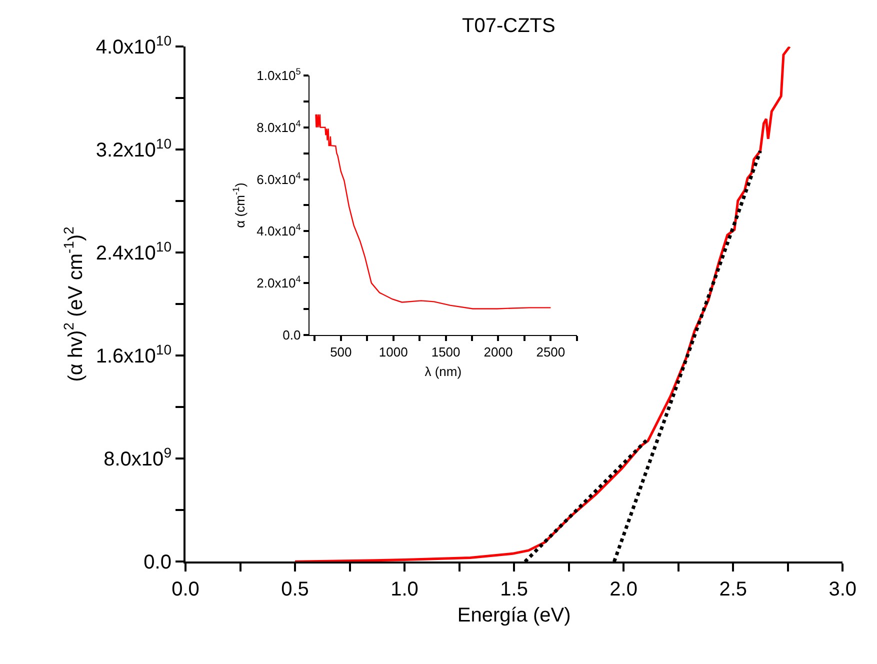  I want to click on x-tick-label: 2000, so click(498, 352).